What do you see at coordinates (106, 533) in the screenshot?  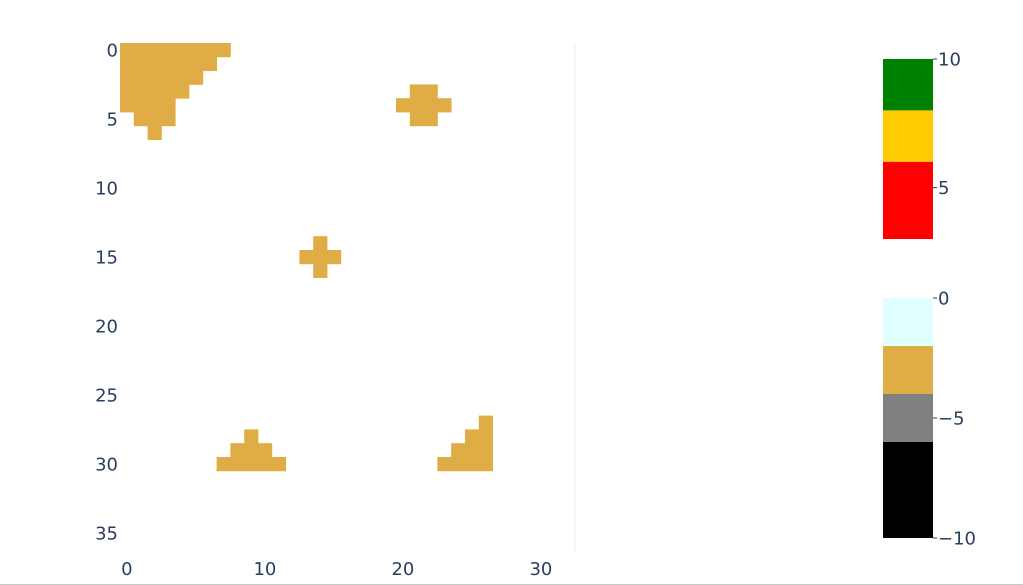 I see `y-tick-label: 35` at bounding box center [106, 533].